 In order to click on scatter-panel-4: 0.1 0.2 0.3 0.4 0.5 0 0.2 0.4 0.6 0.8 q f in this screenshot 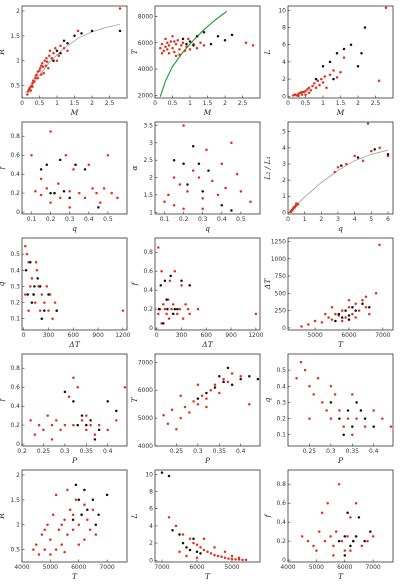, I will do `click(64, 177)`.